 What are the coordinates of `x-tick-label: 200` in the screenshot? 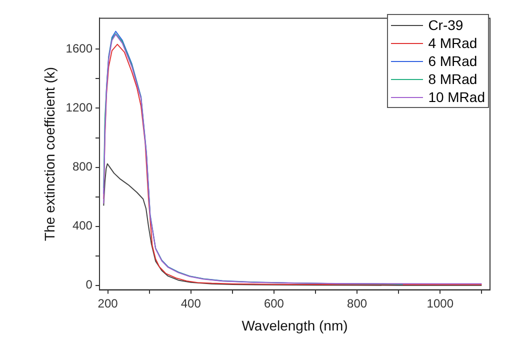 It's located at (108, 303).